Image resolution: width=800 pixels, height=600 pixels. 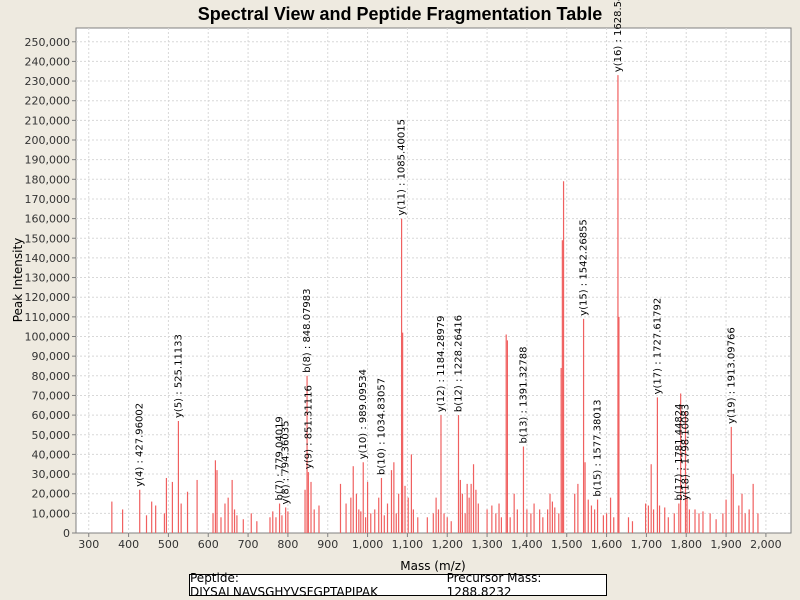 I want to click on y-axis-label: Peak Intensity, so click(x=18, y=280).